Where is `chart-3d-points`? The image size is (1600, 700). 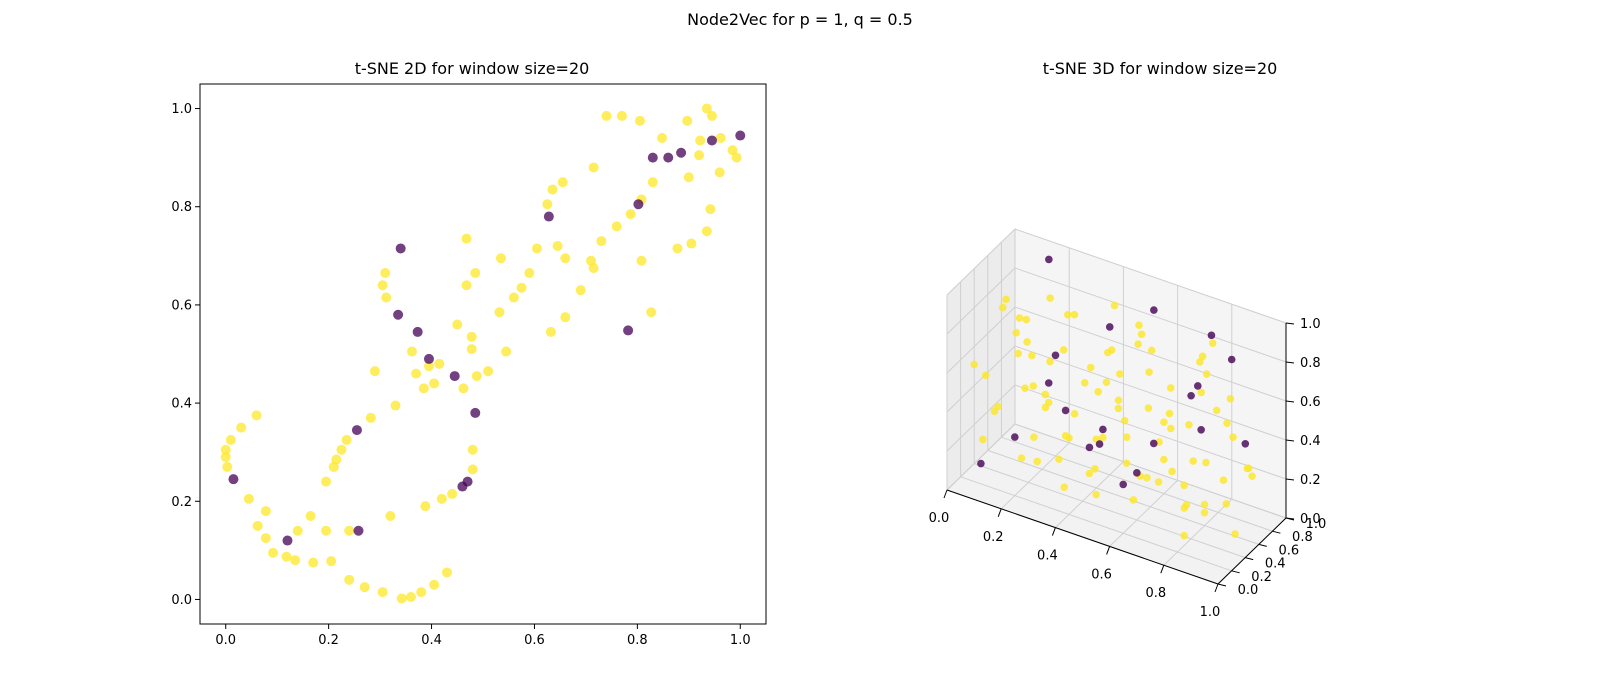
chart-3d-points is located at coordinates (1113, 397).